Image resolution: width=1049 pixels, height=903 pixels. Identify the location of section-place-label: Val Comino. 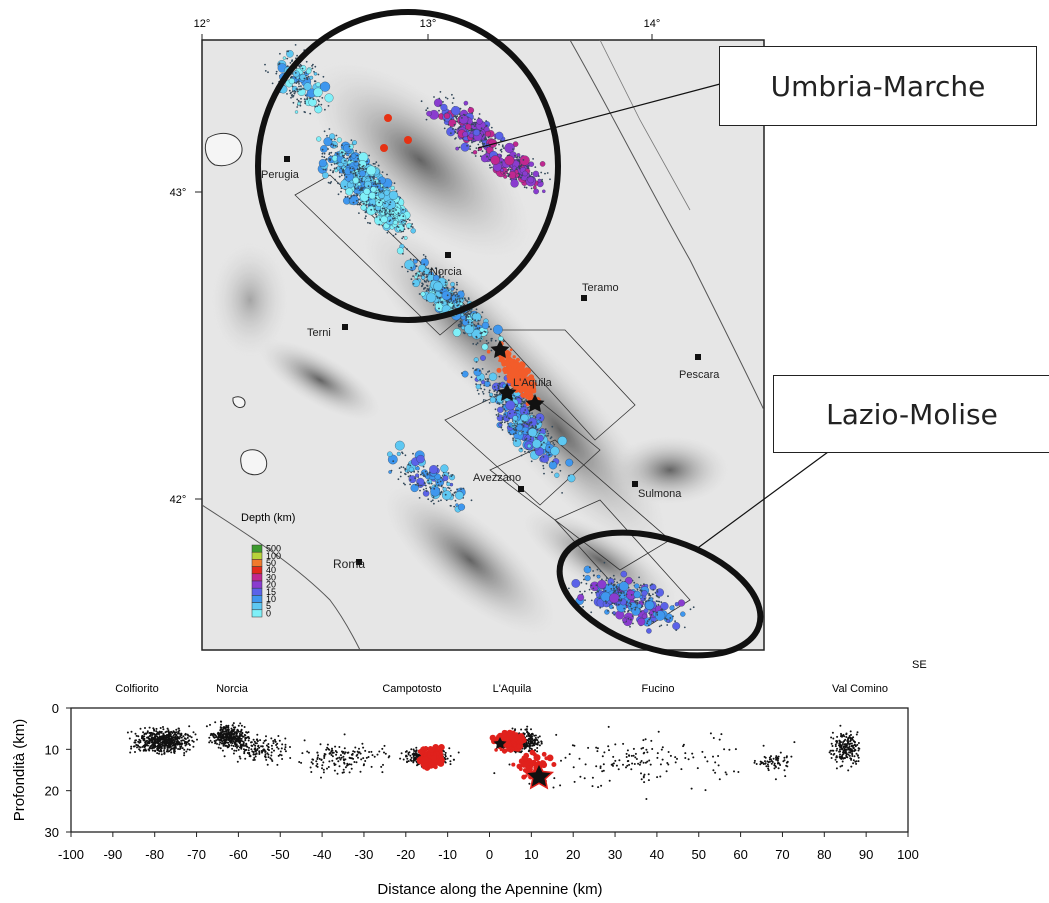
(860, 689).